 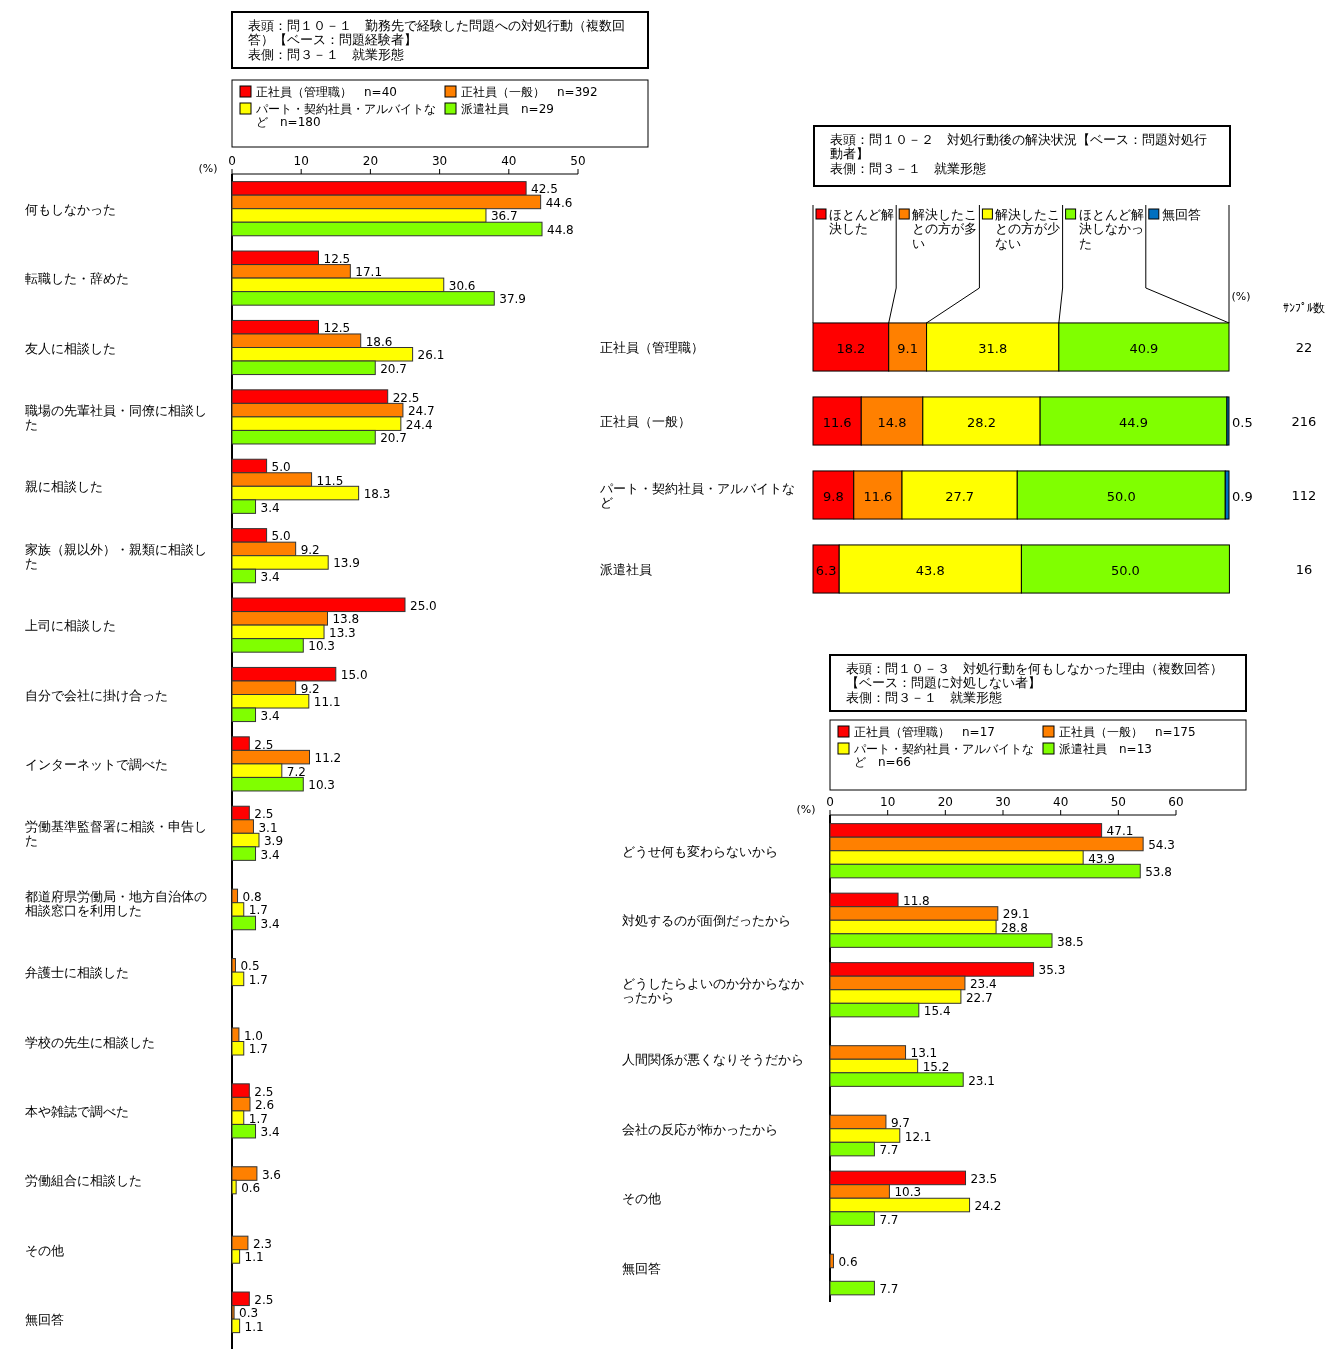 What do you see at coordinates (1120, 831) in the screenshot?
I see `data-label: 47.1` at bounding box center [1120, 831].